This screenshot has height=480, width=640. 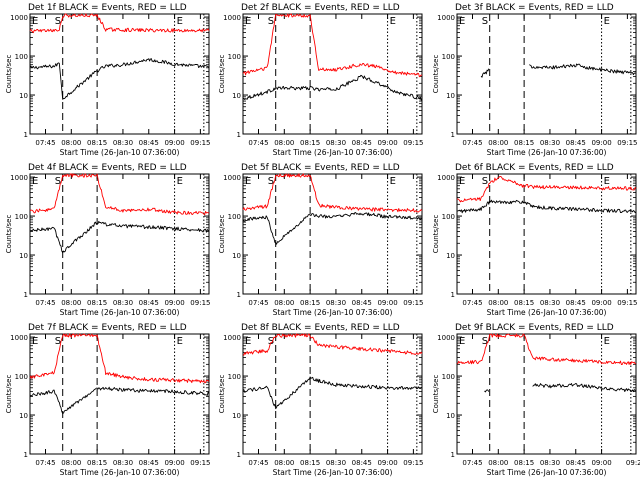 What do you see at coordinates (534, 8) in the screenshot?
I see `chart-title: Det 3f BLACK = Events, RED = LLD` at bounding box center [534, 8].